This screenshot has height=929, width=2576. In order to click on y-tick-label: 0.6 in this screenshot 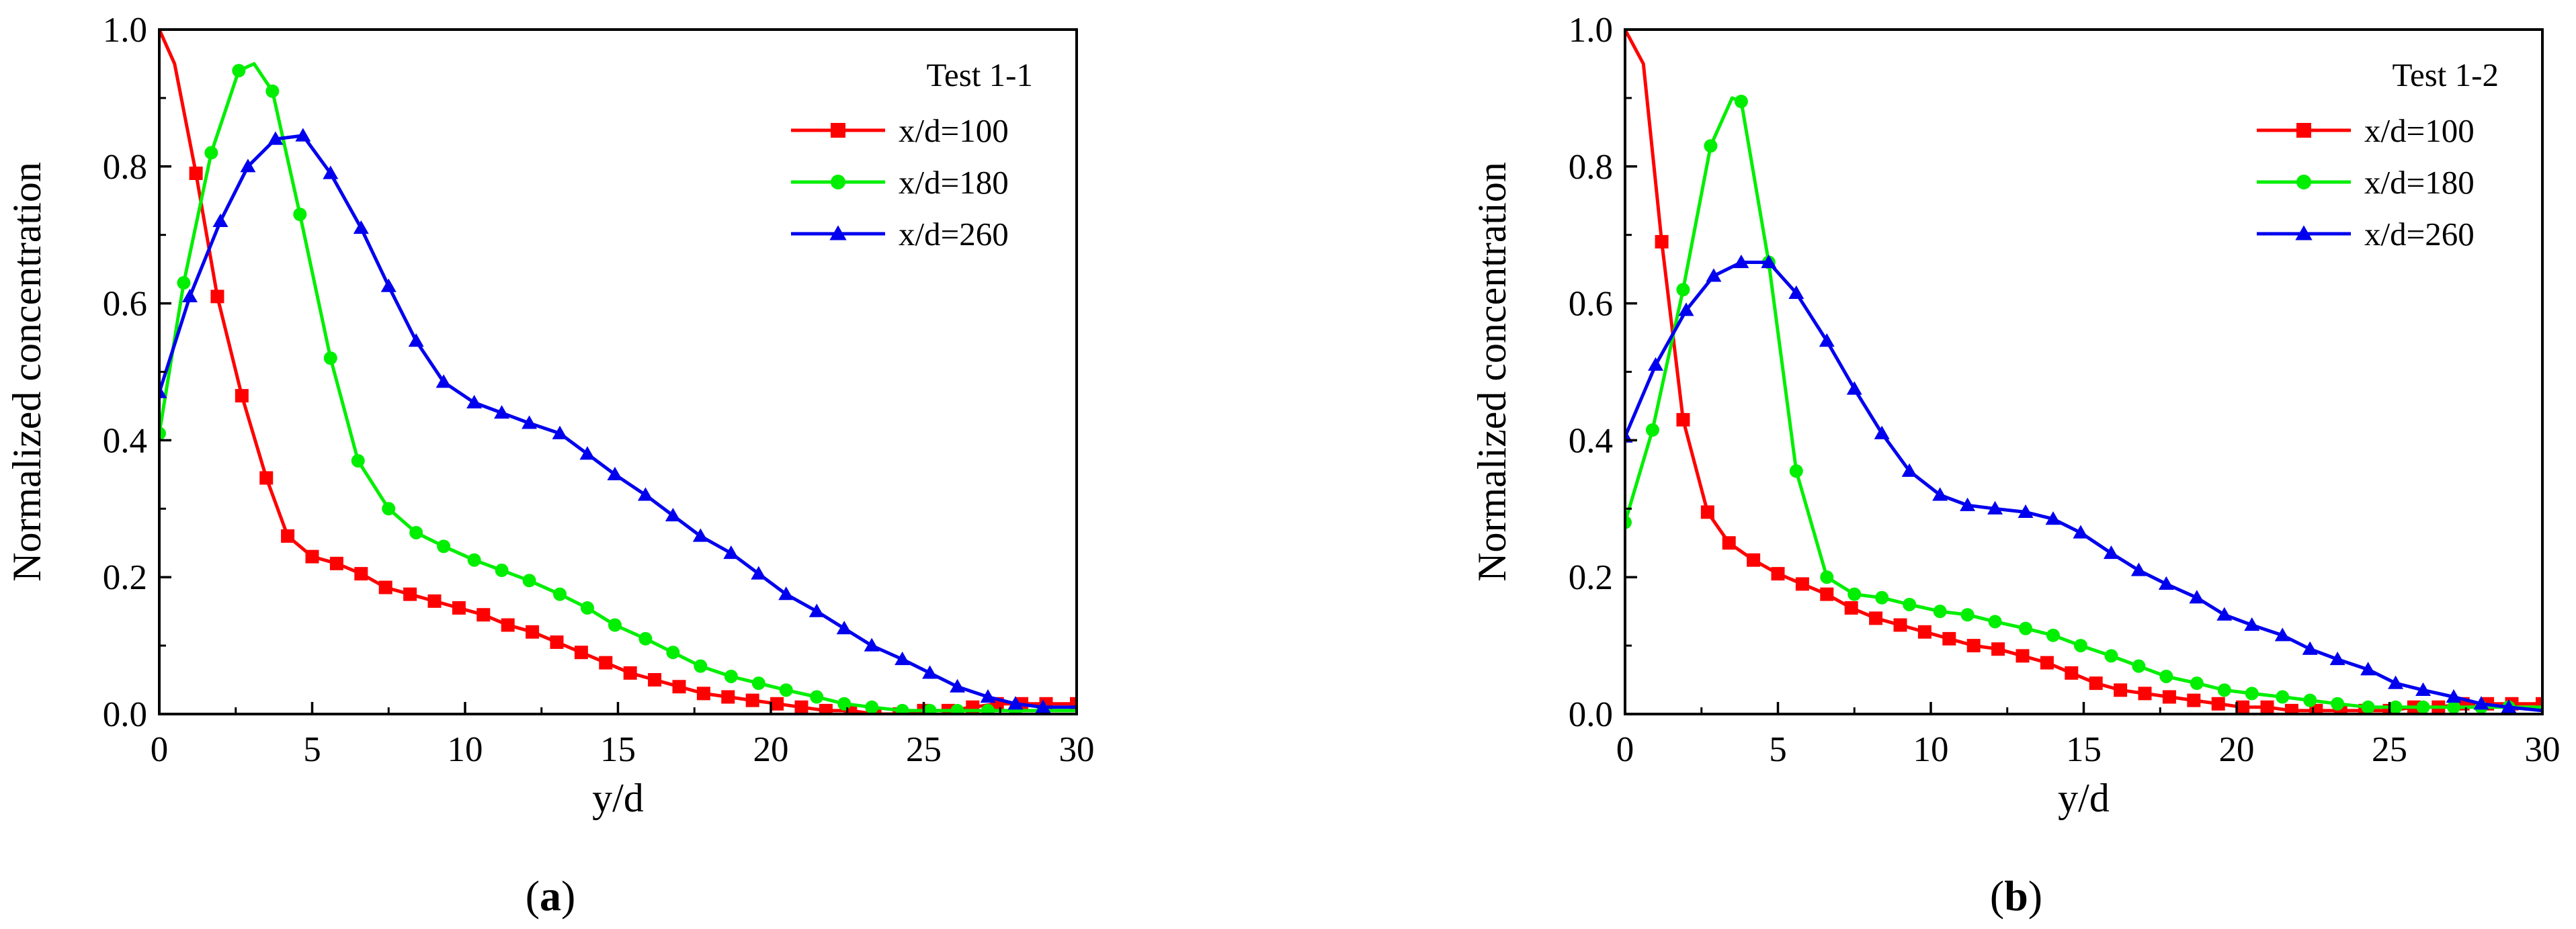, I will do `click(1591, 304)`.